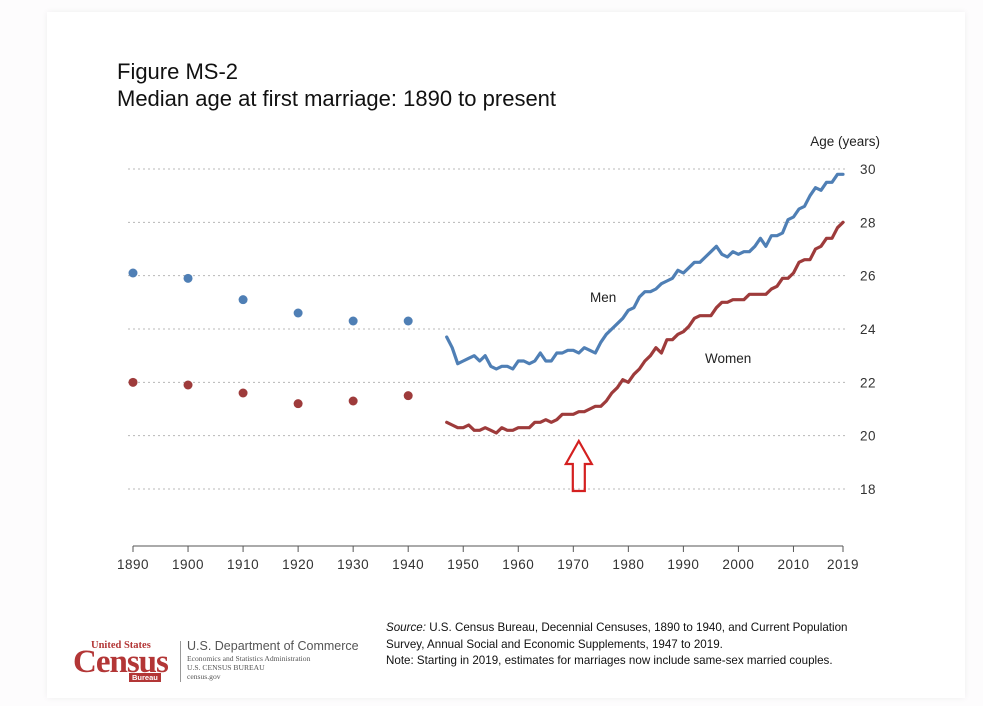  I want to click on x-tick-label: 2010, so click(793, 564).